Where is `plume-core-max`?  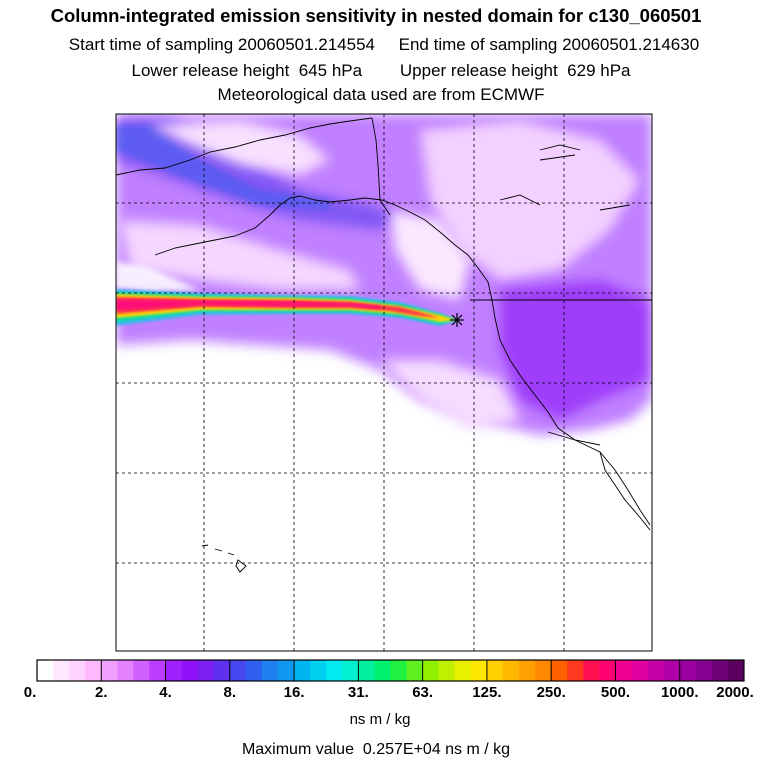 plume-core-max is located at coordinates (248, 305).